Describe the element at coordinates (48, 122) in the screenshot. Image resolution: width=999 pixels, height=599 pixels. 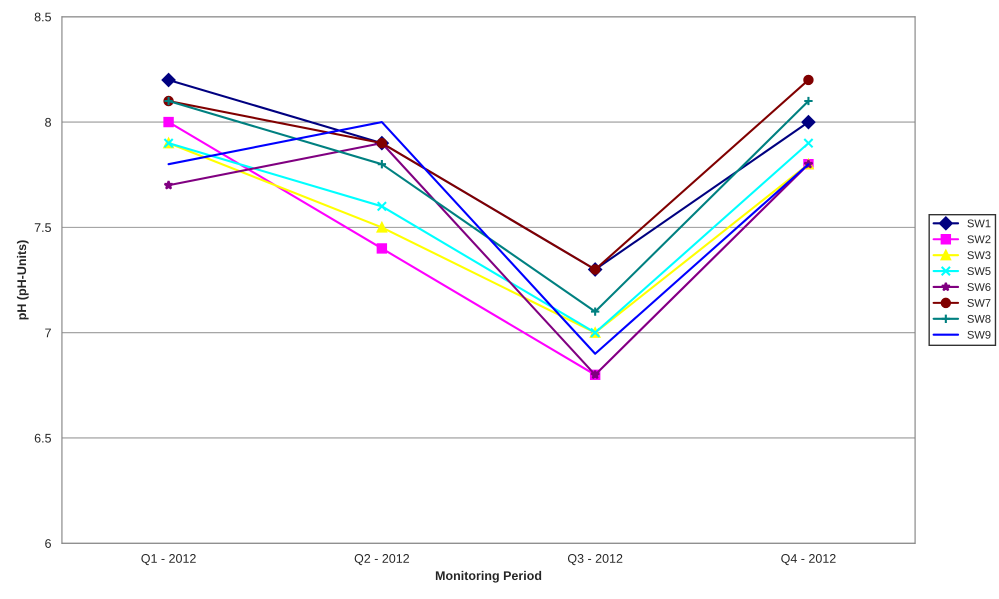
I see `y-tick-label: 8` at that location.